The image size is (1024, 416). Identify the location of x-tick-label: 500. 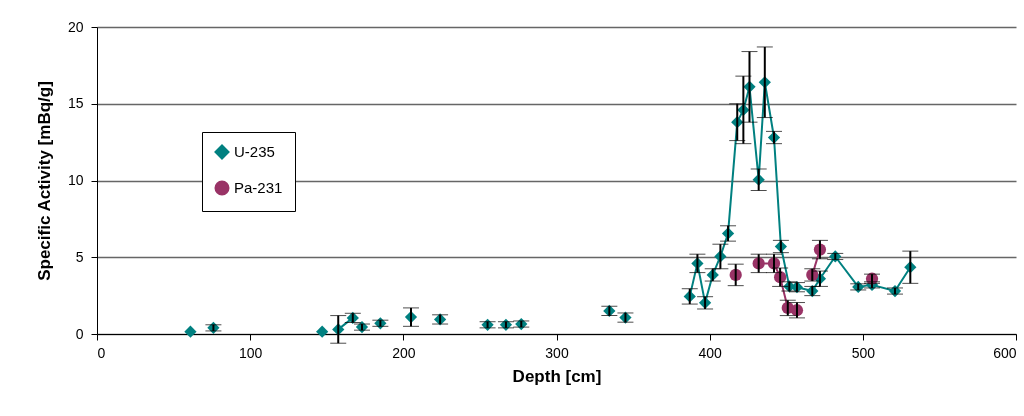
(863, 352).